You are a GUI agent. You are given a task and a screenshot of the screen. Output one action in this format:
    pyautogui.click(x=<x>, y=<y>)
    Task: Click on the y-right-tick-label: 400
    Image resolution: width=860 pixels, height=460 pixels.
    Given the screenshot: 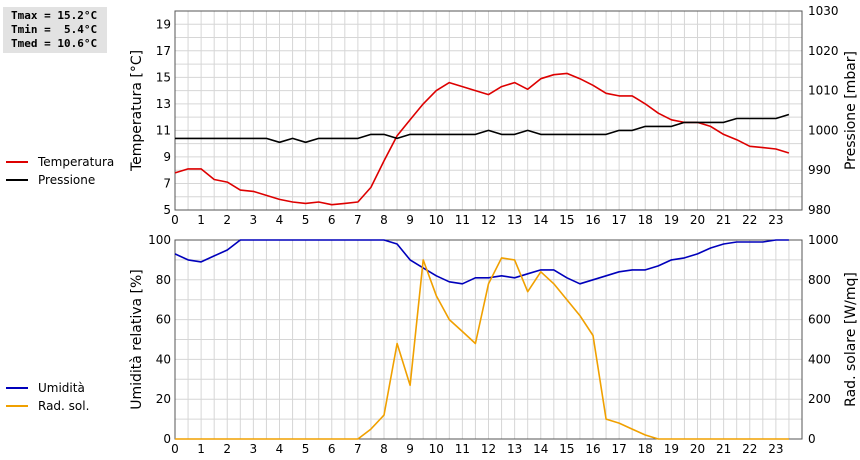 What is the action you would take?
    pyautogui.click(x=819, y=359)
    